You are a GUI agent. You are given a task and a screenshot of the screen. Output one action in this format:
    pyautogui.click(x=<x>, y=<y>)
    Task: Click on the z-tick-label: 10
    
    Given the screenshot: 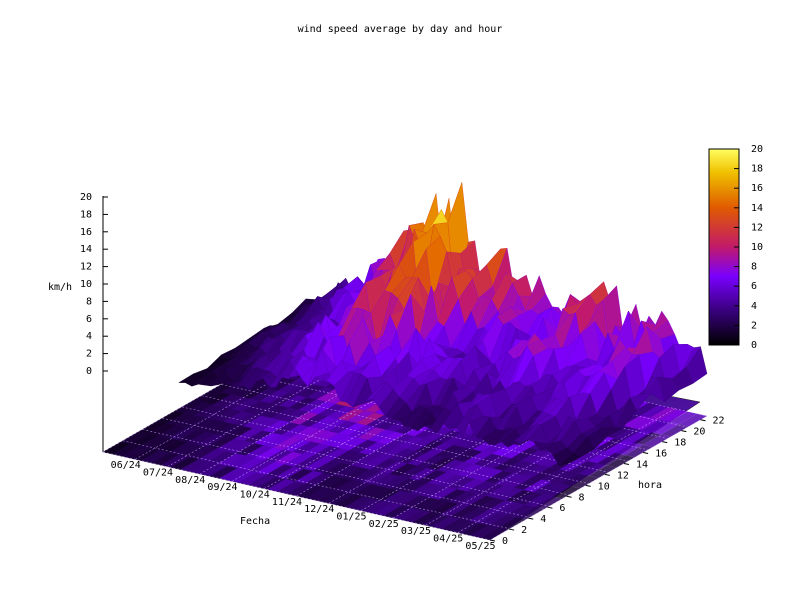 What is the action you would take?
    pyautogui.click(x=86, y=284)
    